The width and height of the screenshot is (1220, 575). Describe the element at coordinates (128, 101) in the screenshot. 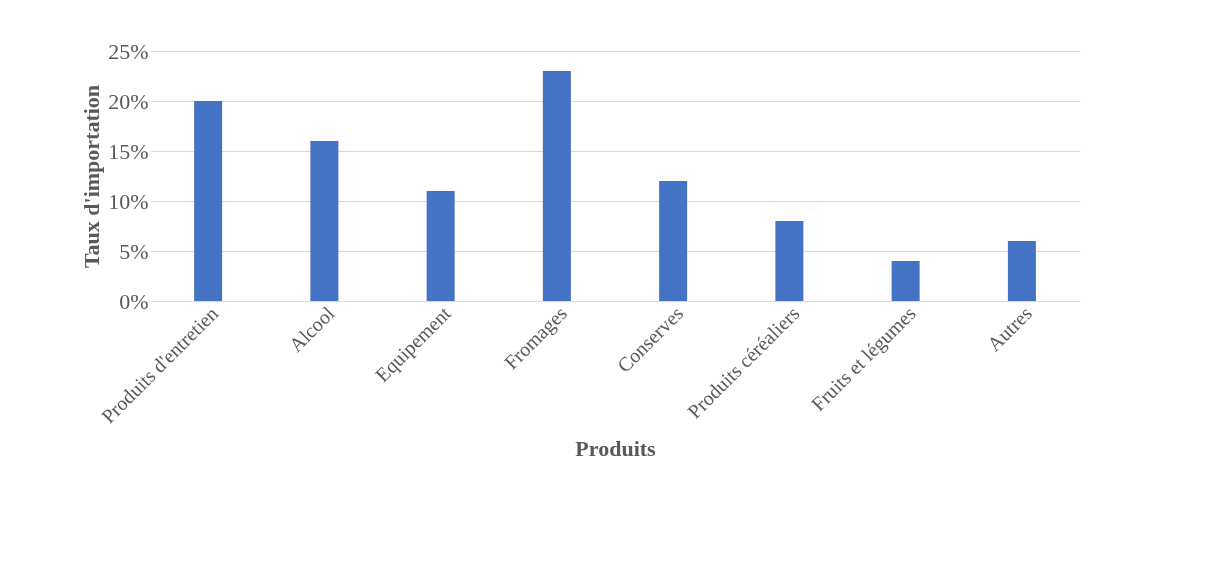

I see `y-tick-label: 20%` at that location.